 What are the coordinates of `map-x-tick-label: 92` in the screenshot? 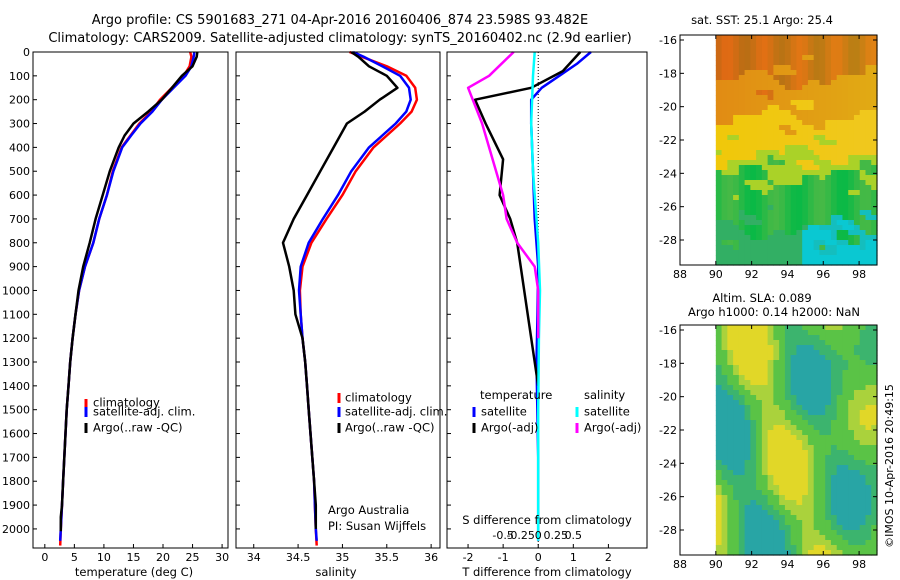 It's located at (752, 564).